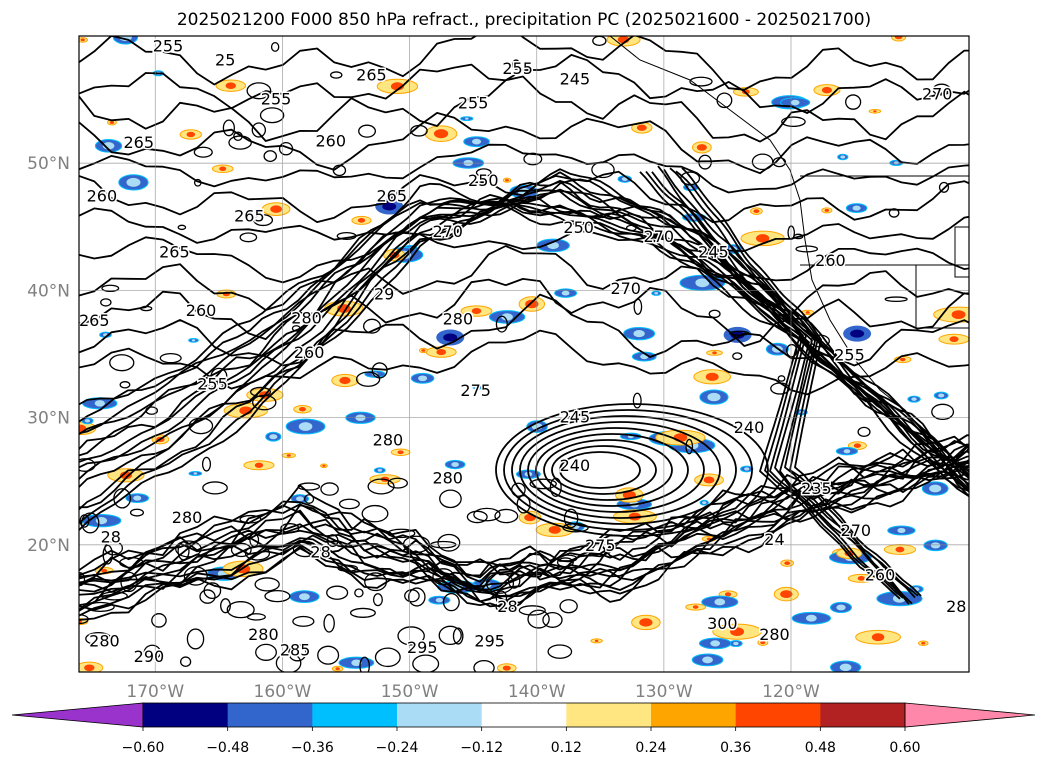 This screenshot has width=1047, height=769. Describe the element at coordinates (578, 227) in the screenshot. I see `contour-label: 250` at that location.